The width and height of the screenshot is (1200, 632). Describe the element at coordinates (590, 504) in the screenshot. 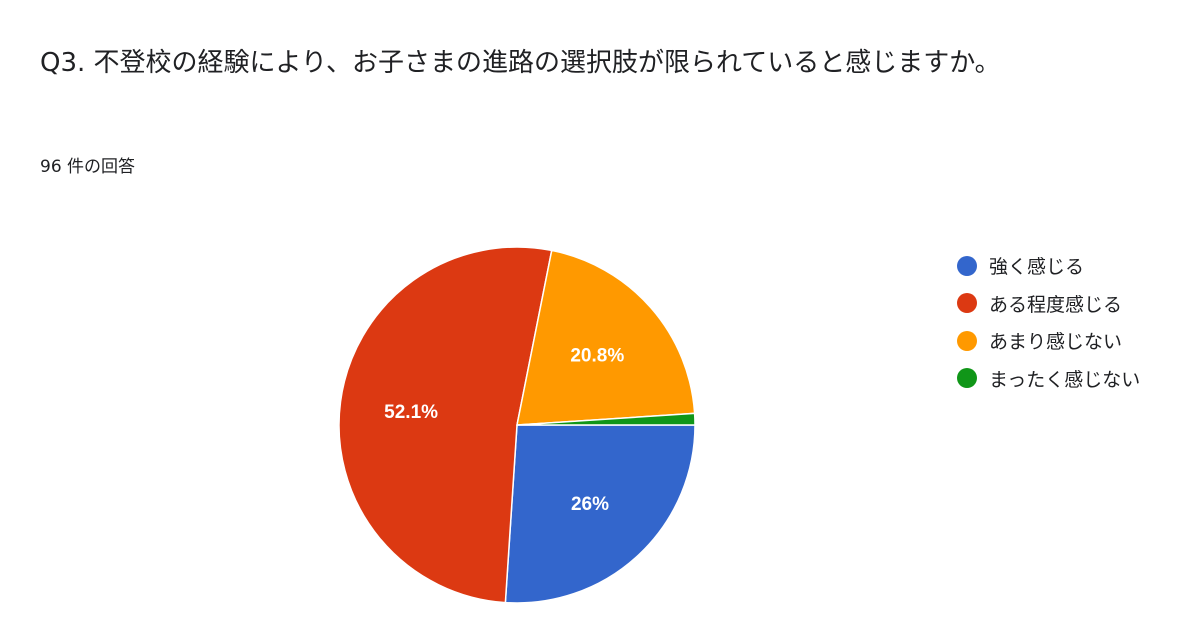

I see `slice-label: 26%` at that location.